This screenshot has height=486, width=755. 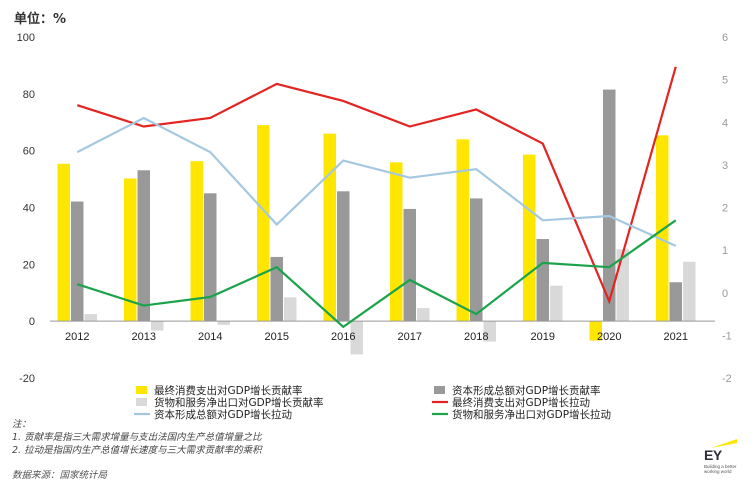 What do you see at coordinates (210, 337) in the screenshot?
I see `x-tick-label: 2014` at bounding box center [210, 337].